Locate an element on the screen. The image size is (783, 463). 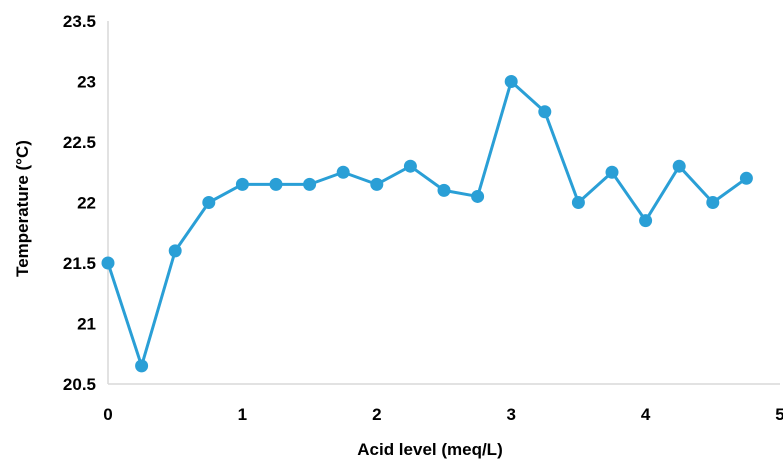
x-tick-label: 2 is located at coordinates (376, 414).